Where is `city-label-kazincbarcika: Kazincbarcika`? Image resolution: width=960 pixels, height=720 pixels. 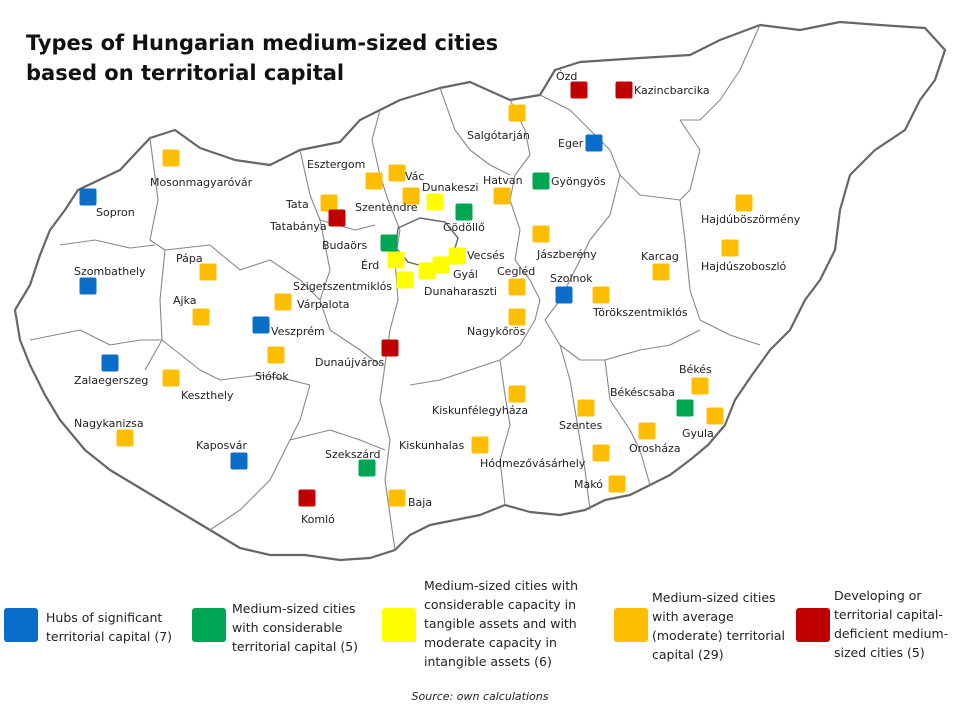 city-label-kazincbarcika: Kazincbarcika is located at coordinates (672, 90).